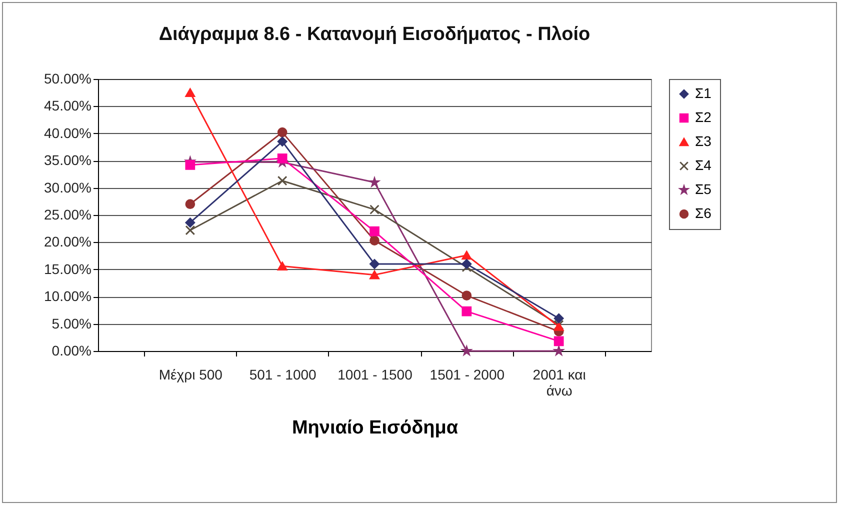 The height and width of the screenshot is (509, 843). I want to click on x-tick-label: 1001 - 1500, so click(375, 374).